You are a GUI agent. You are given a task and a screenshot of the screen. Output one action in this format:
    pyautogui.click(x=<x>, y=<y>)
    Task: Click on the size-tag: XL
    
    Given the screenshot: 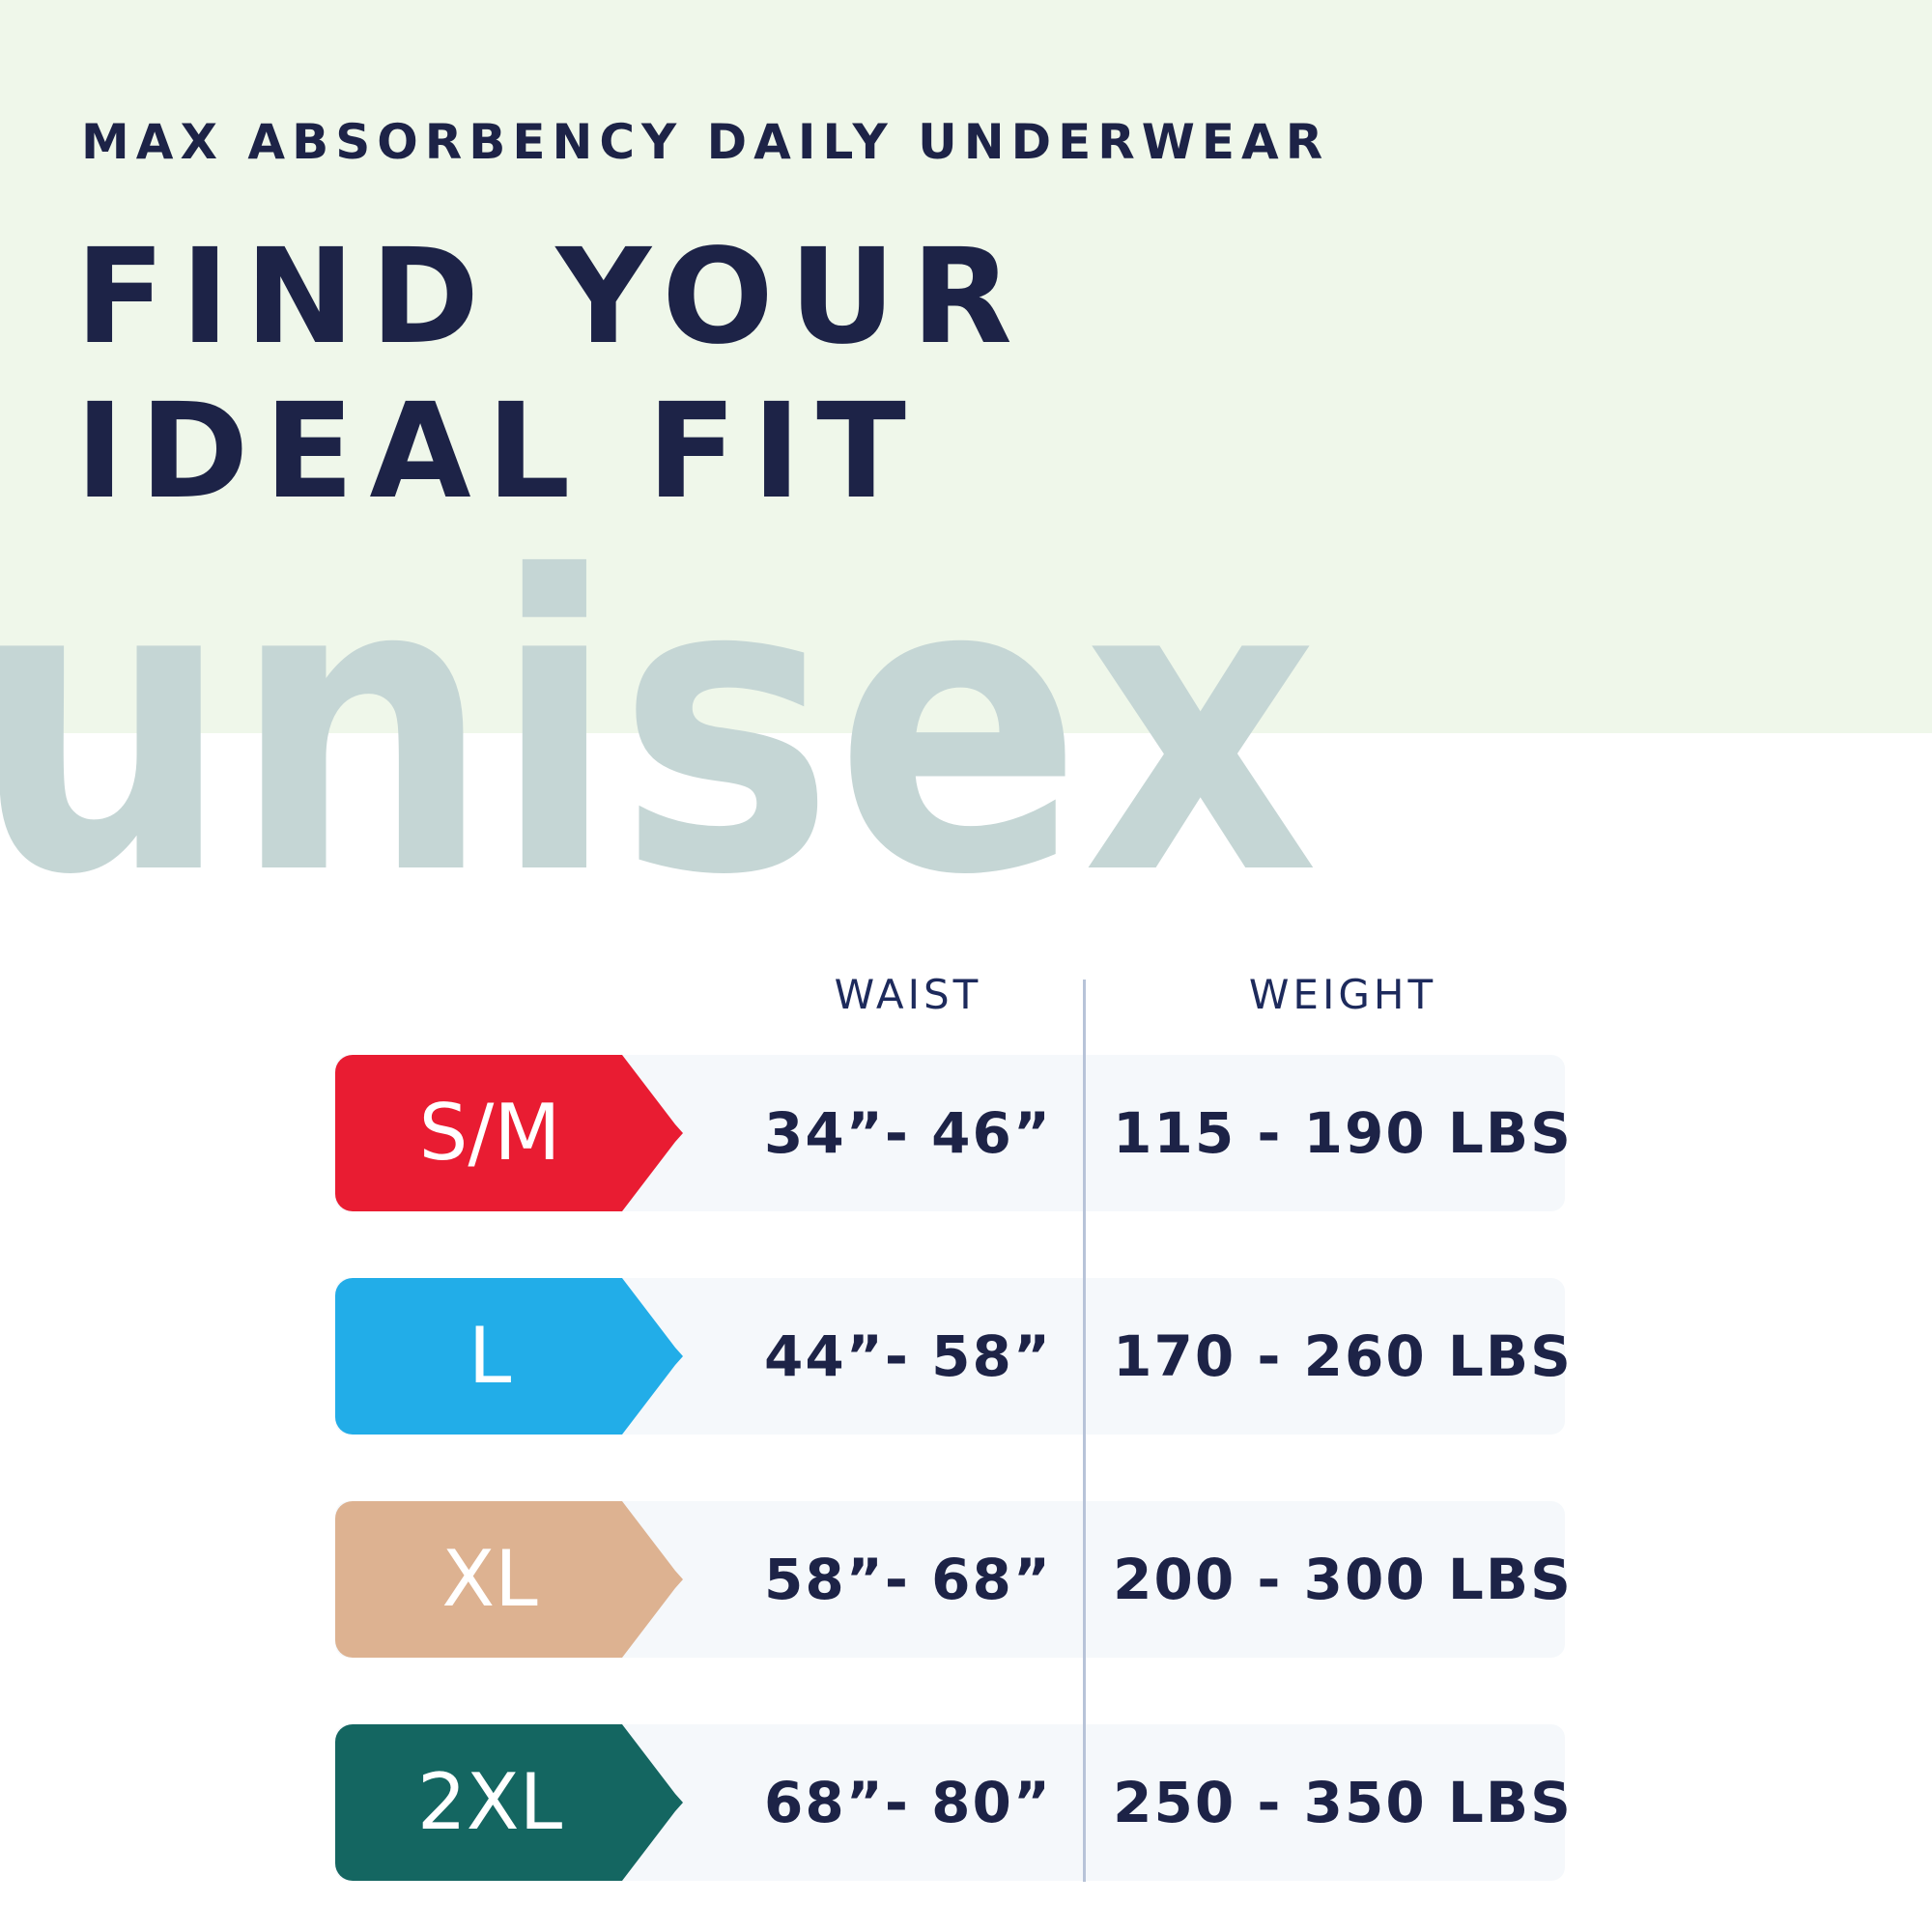 What is the action you would take?
    pyautogui.click(x=509, y=1579)
    